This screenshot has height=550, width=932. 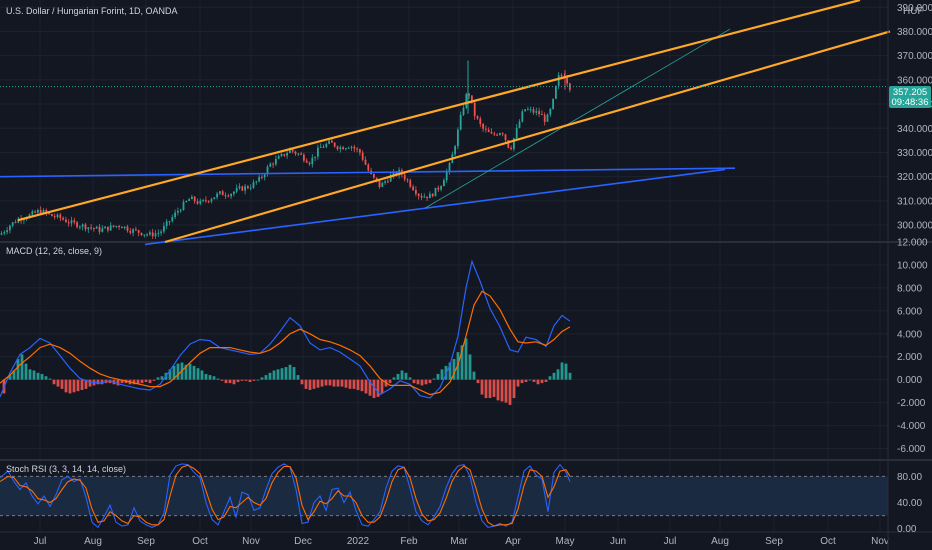 What do you see at coordinates (466, 460) in the screenshot?
I see `pane-separator` at bounding box center [466, 460].